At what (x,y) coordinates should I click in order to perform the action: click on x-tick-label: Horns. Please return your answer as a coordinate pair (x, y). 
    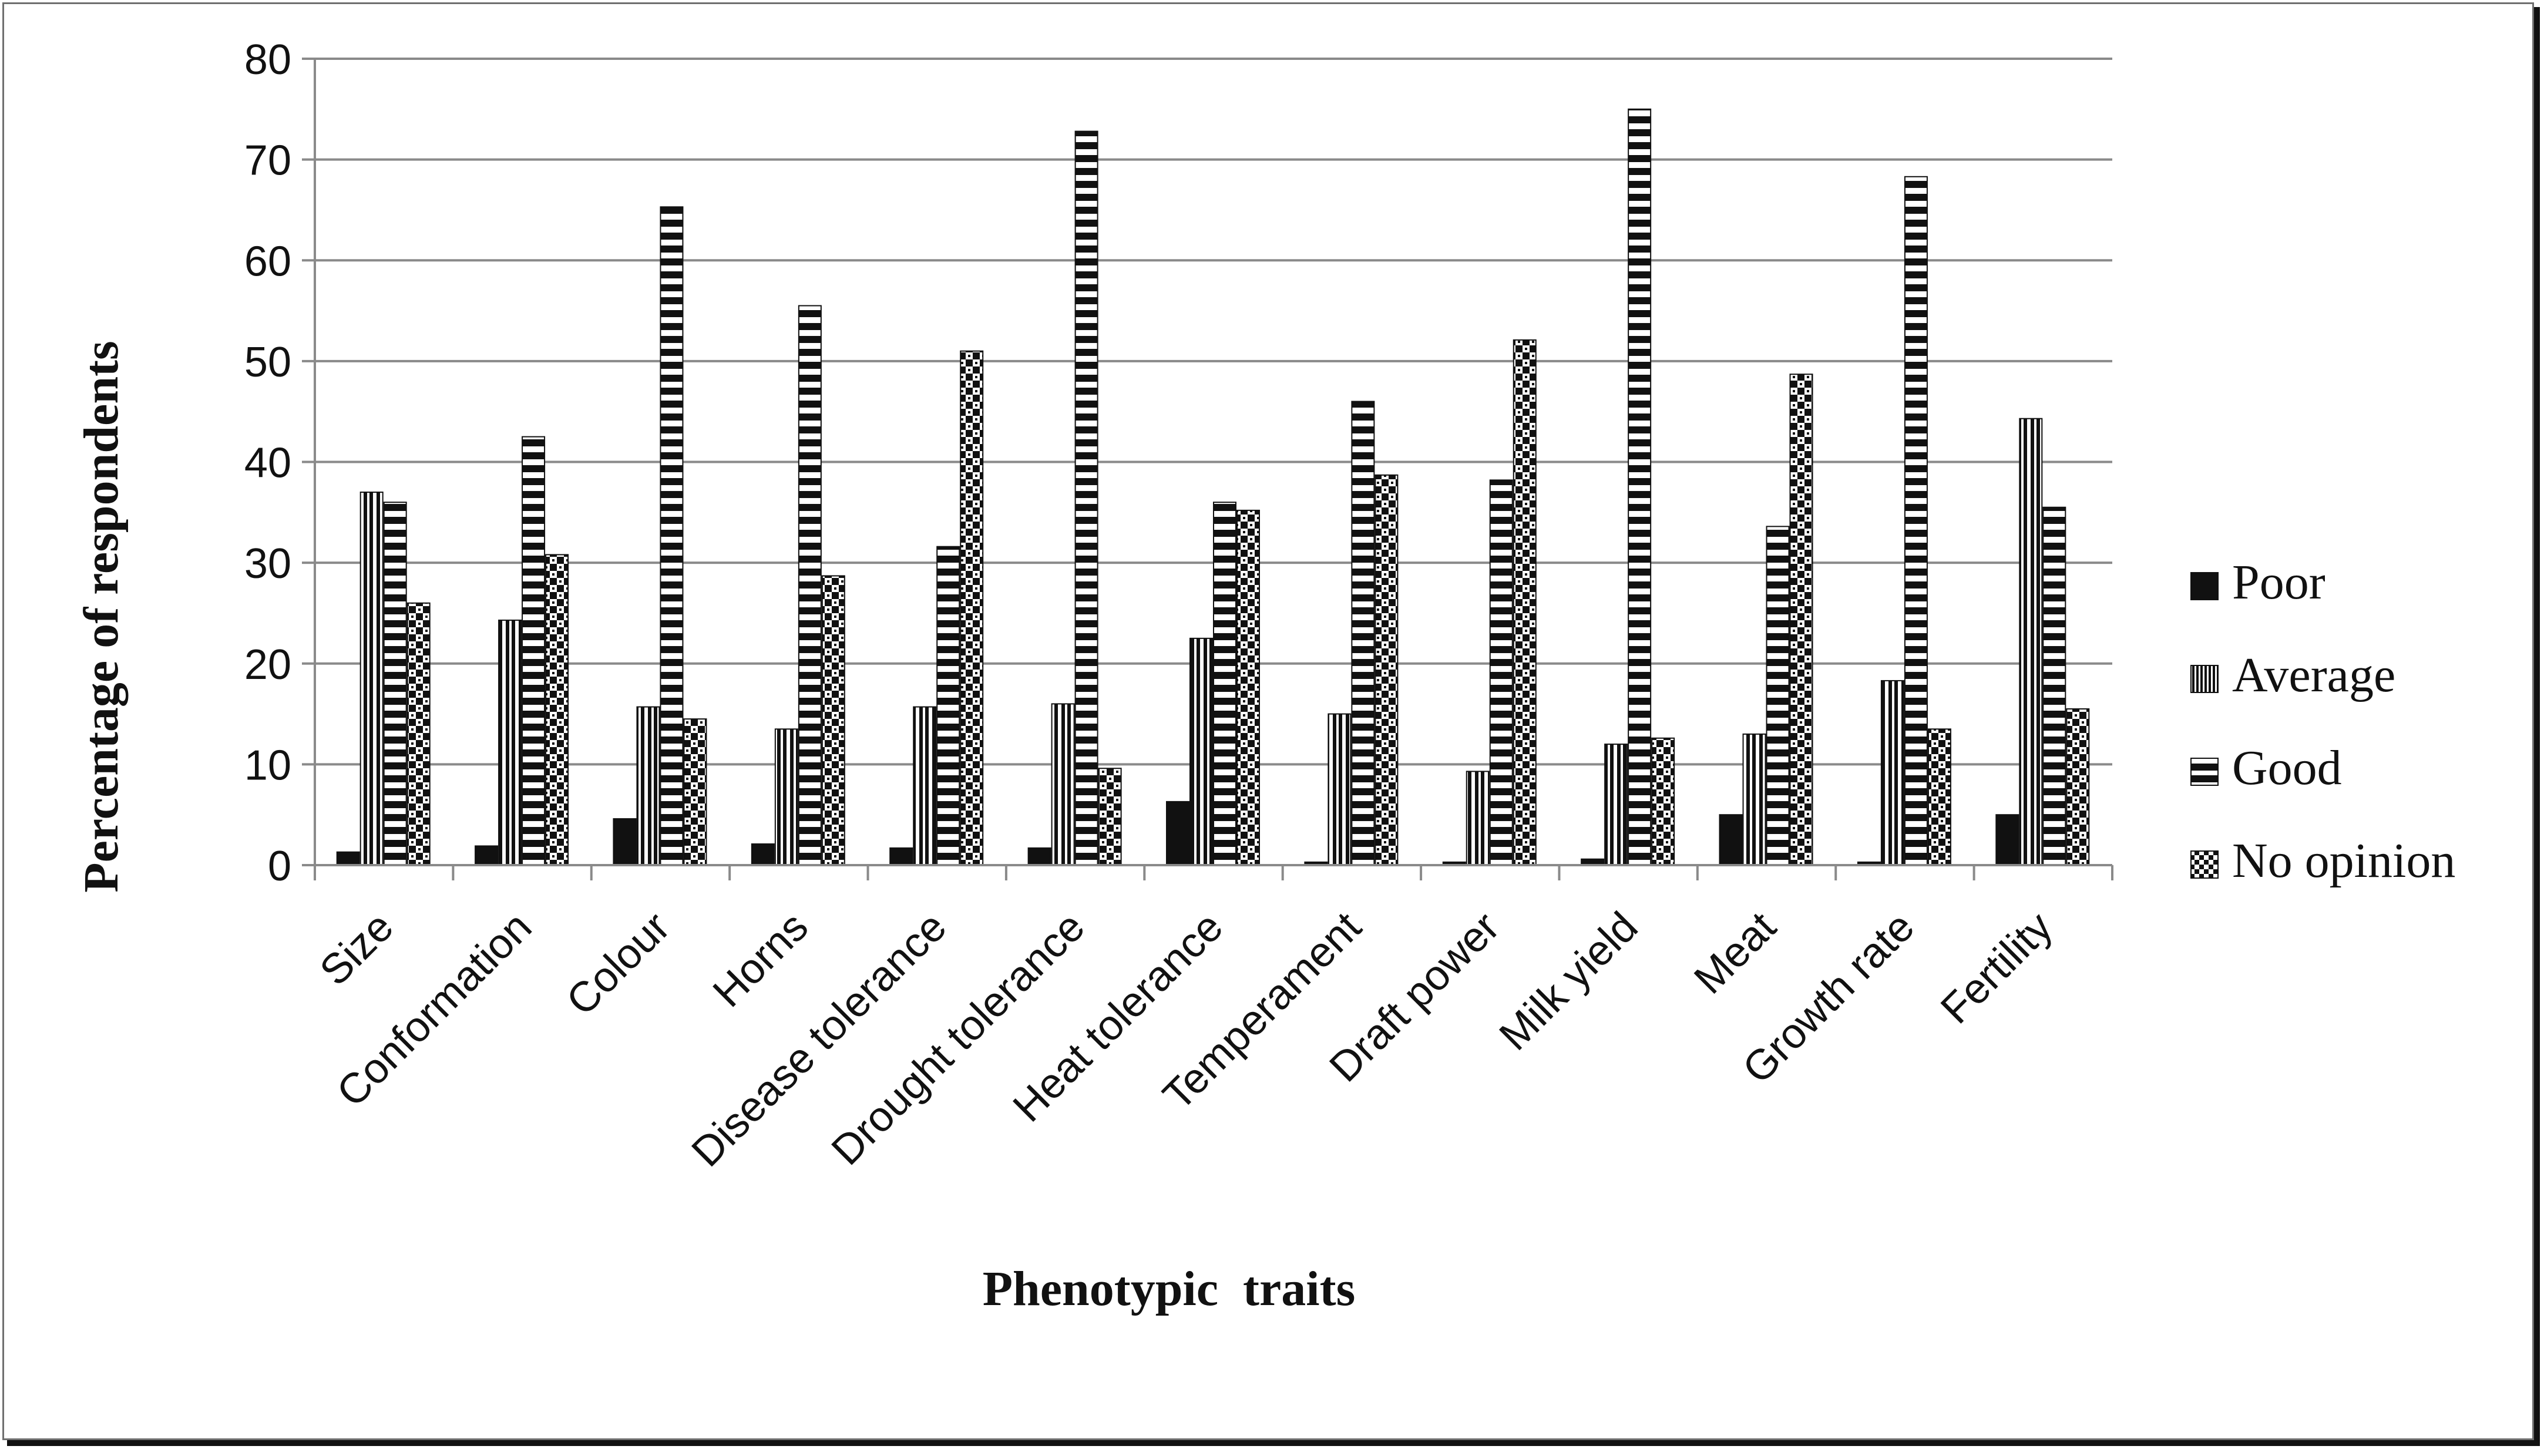
    Looking at the image, I should click on (760, 959).